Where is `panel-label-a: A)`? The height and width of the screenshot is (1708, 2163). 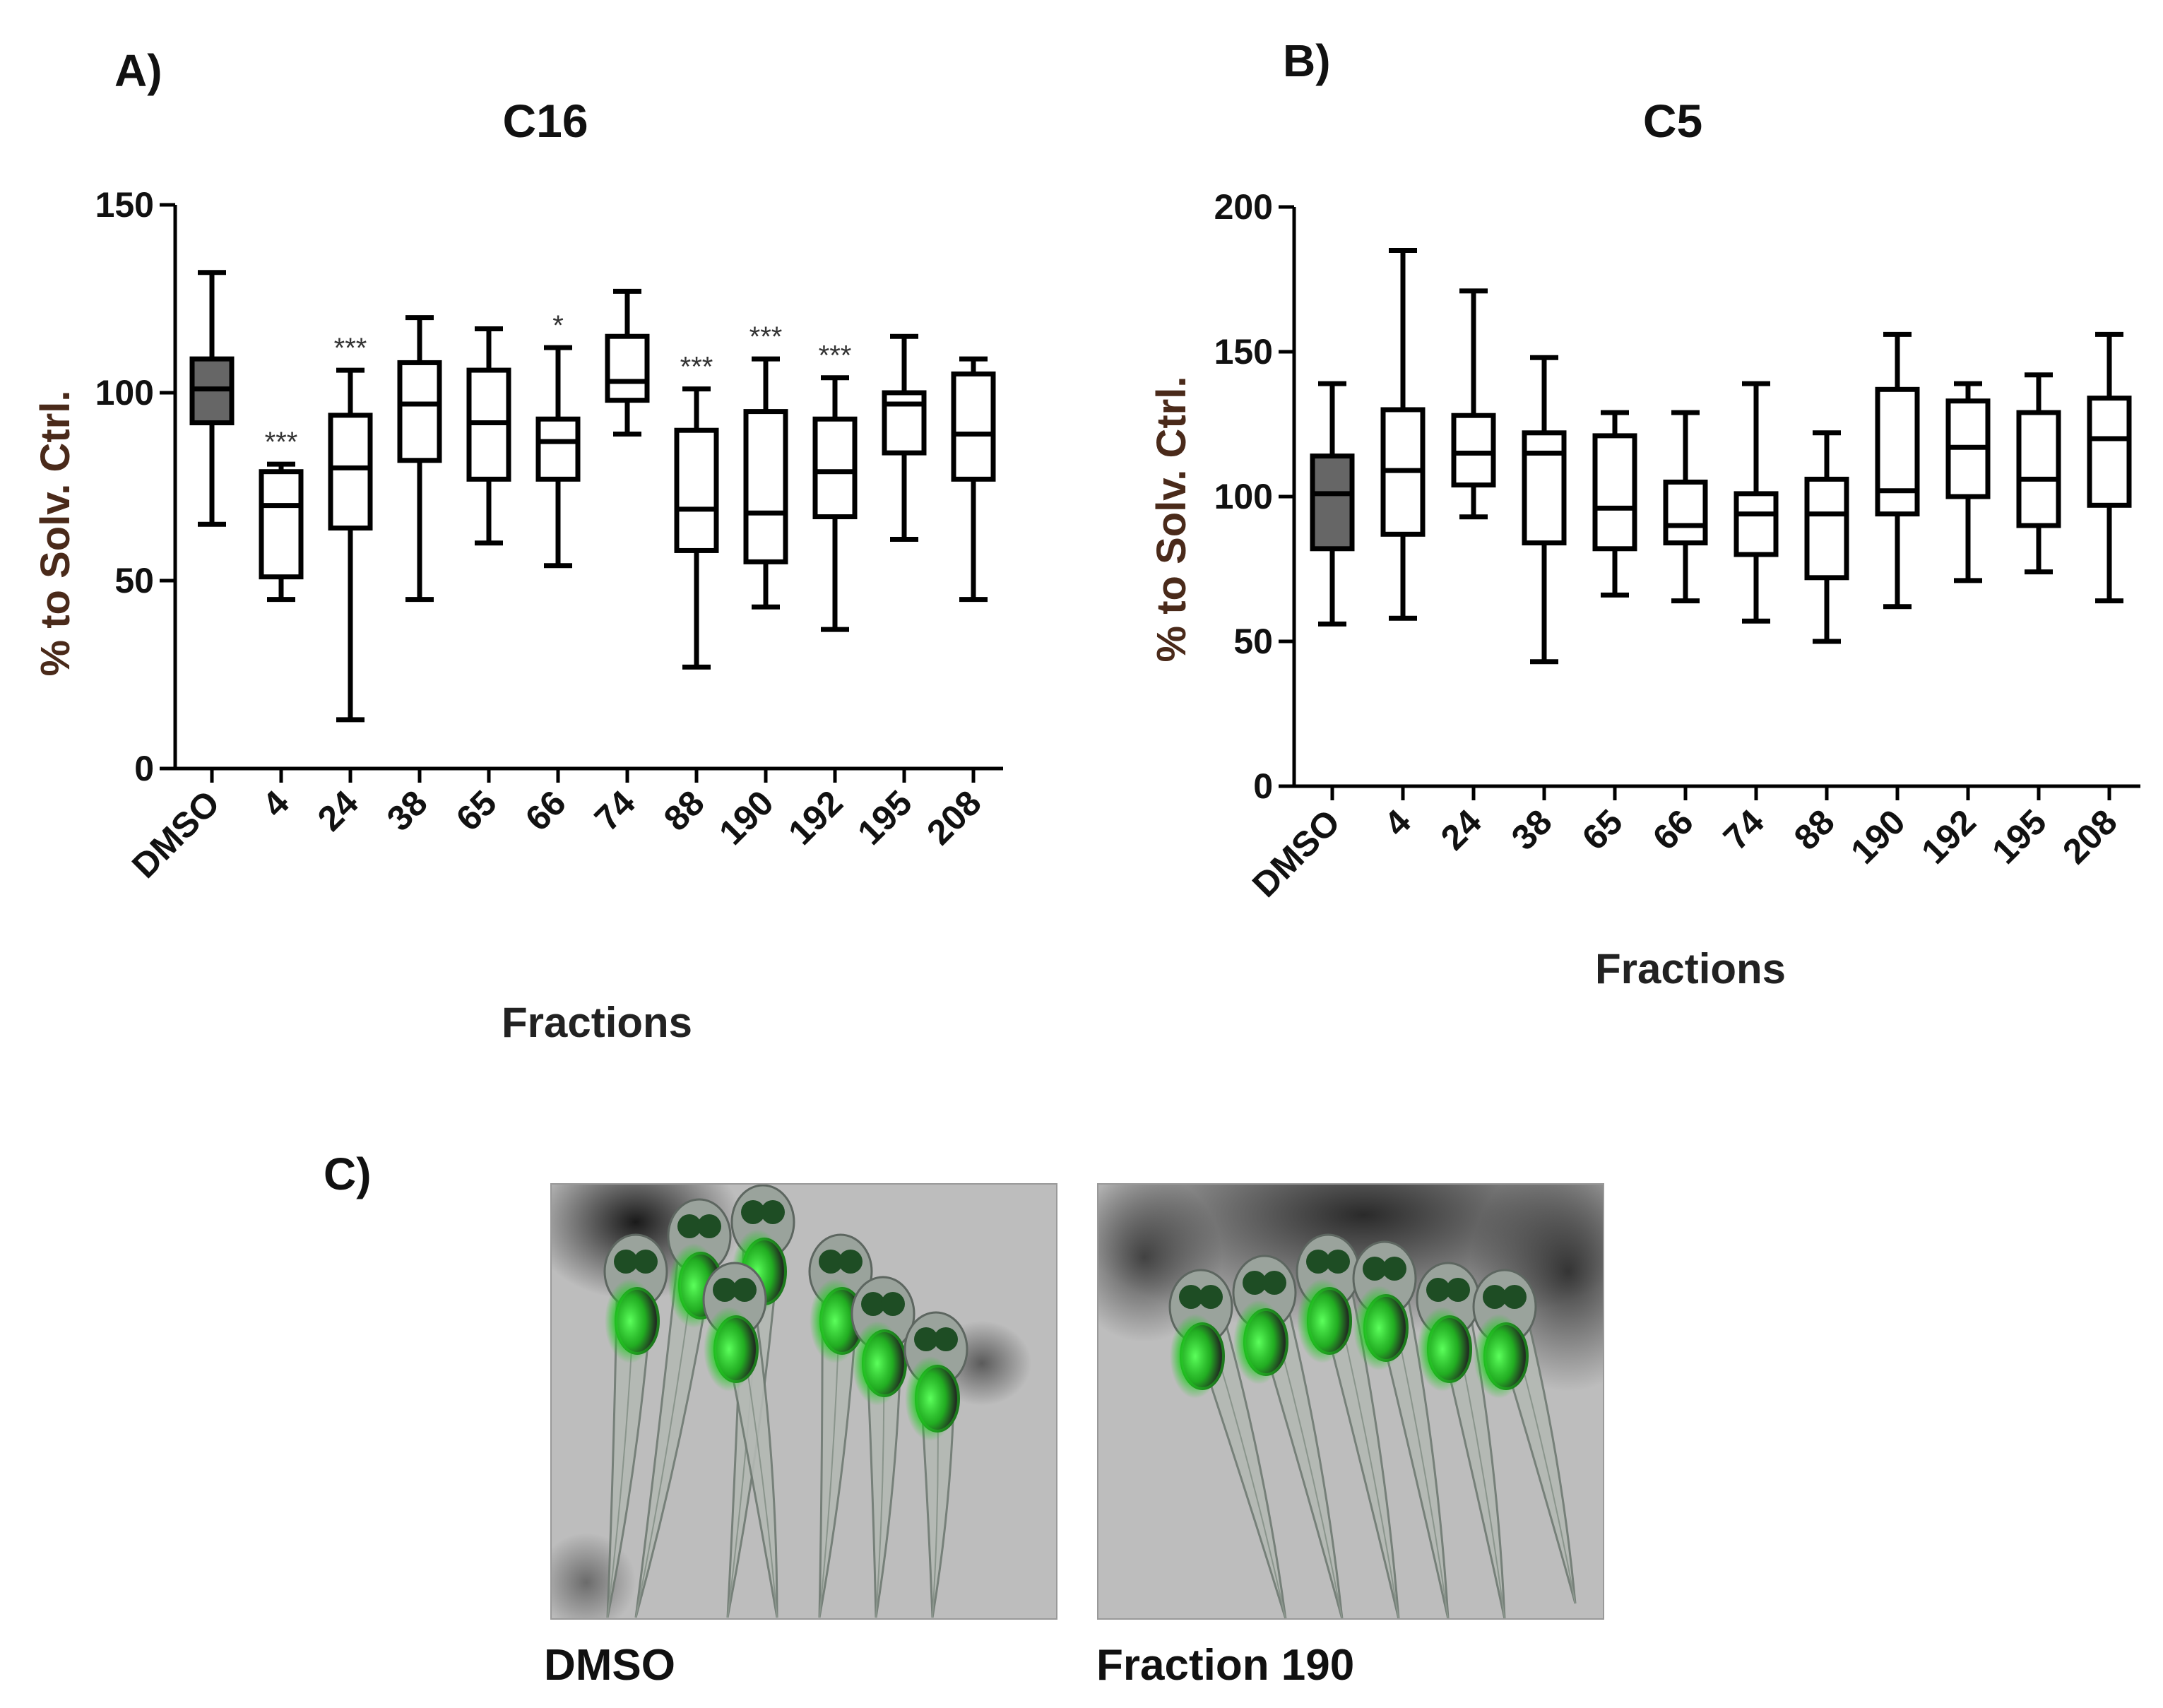
panel-label-a: A) is located at coordinates (138, 70).